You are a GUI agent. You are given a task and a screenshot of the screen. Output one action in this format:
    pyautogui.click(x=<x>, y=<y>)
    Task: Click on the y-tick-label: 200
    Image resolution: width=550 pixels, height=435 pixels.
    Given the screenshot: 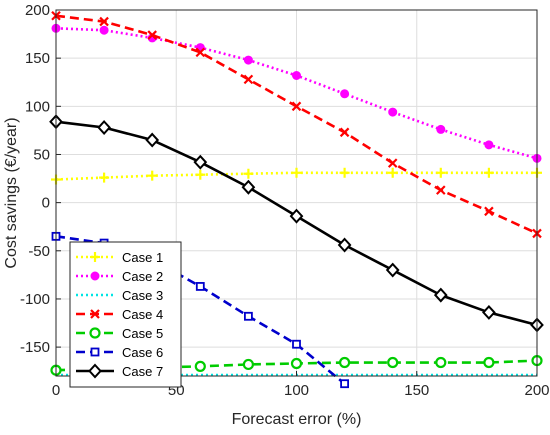 What is the action you would take?
    pyautogui.click(x=37, y=10)
    